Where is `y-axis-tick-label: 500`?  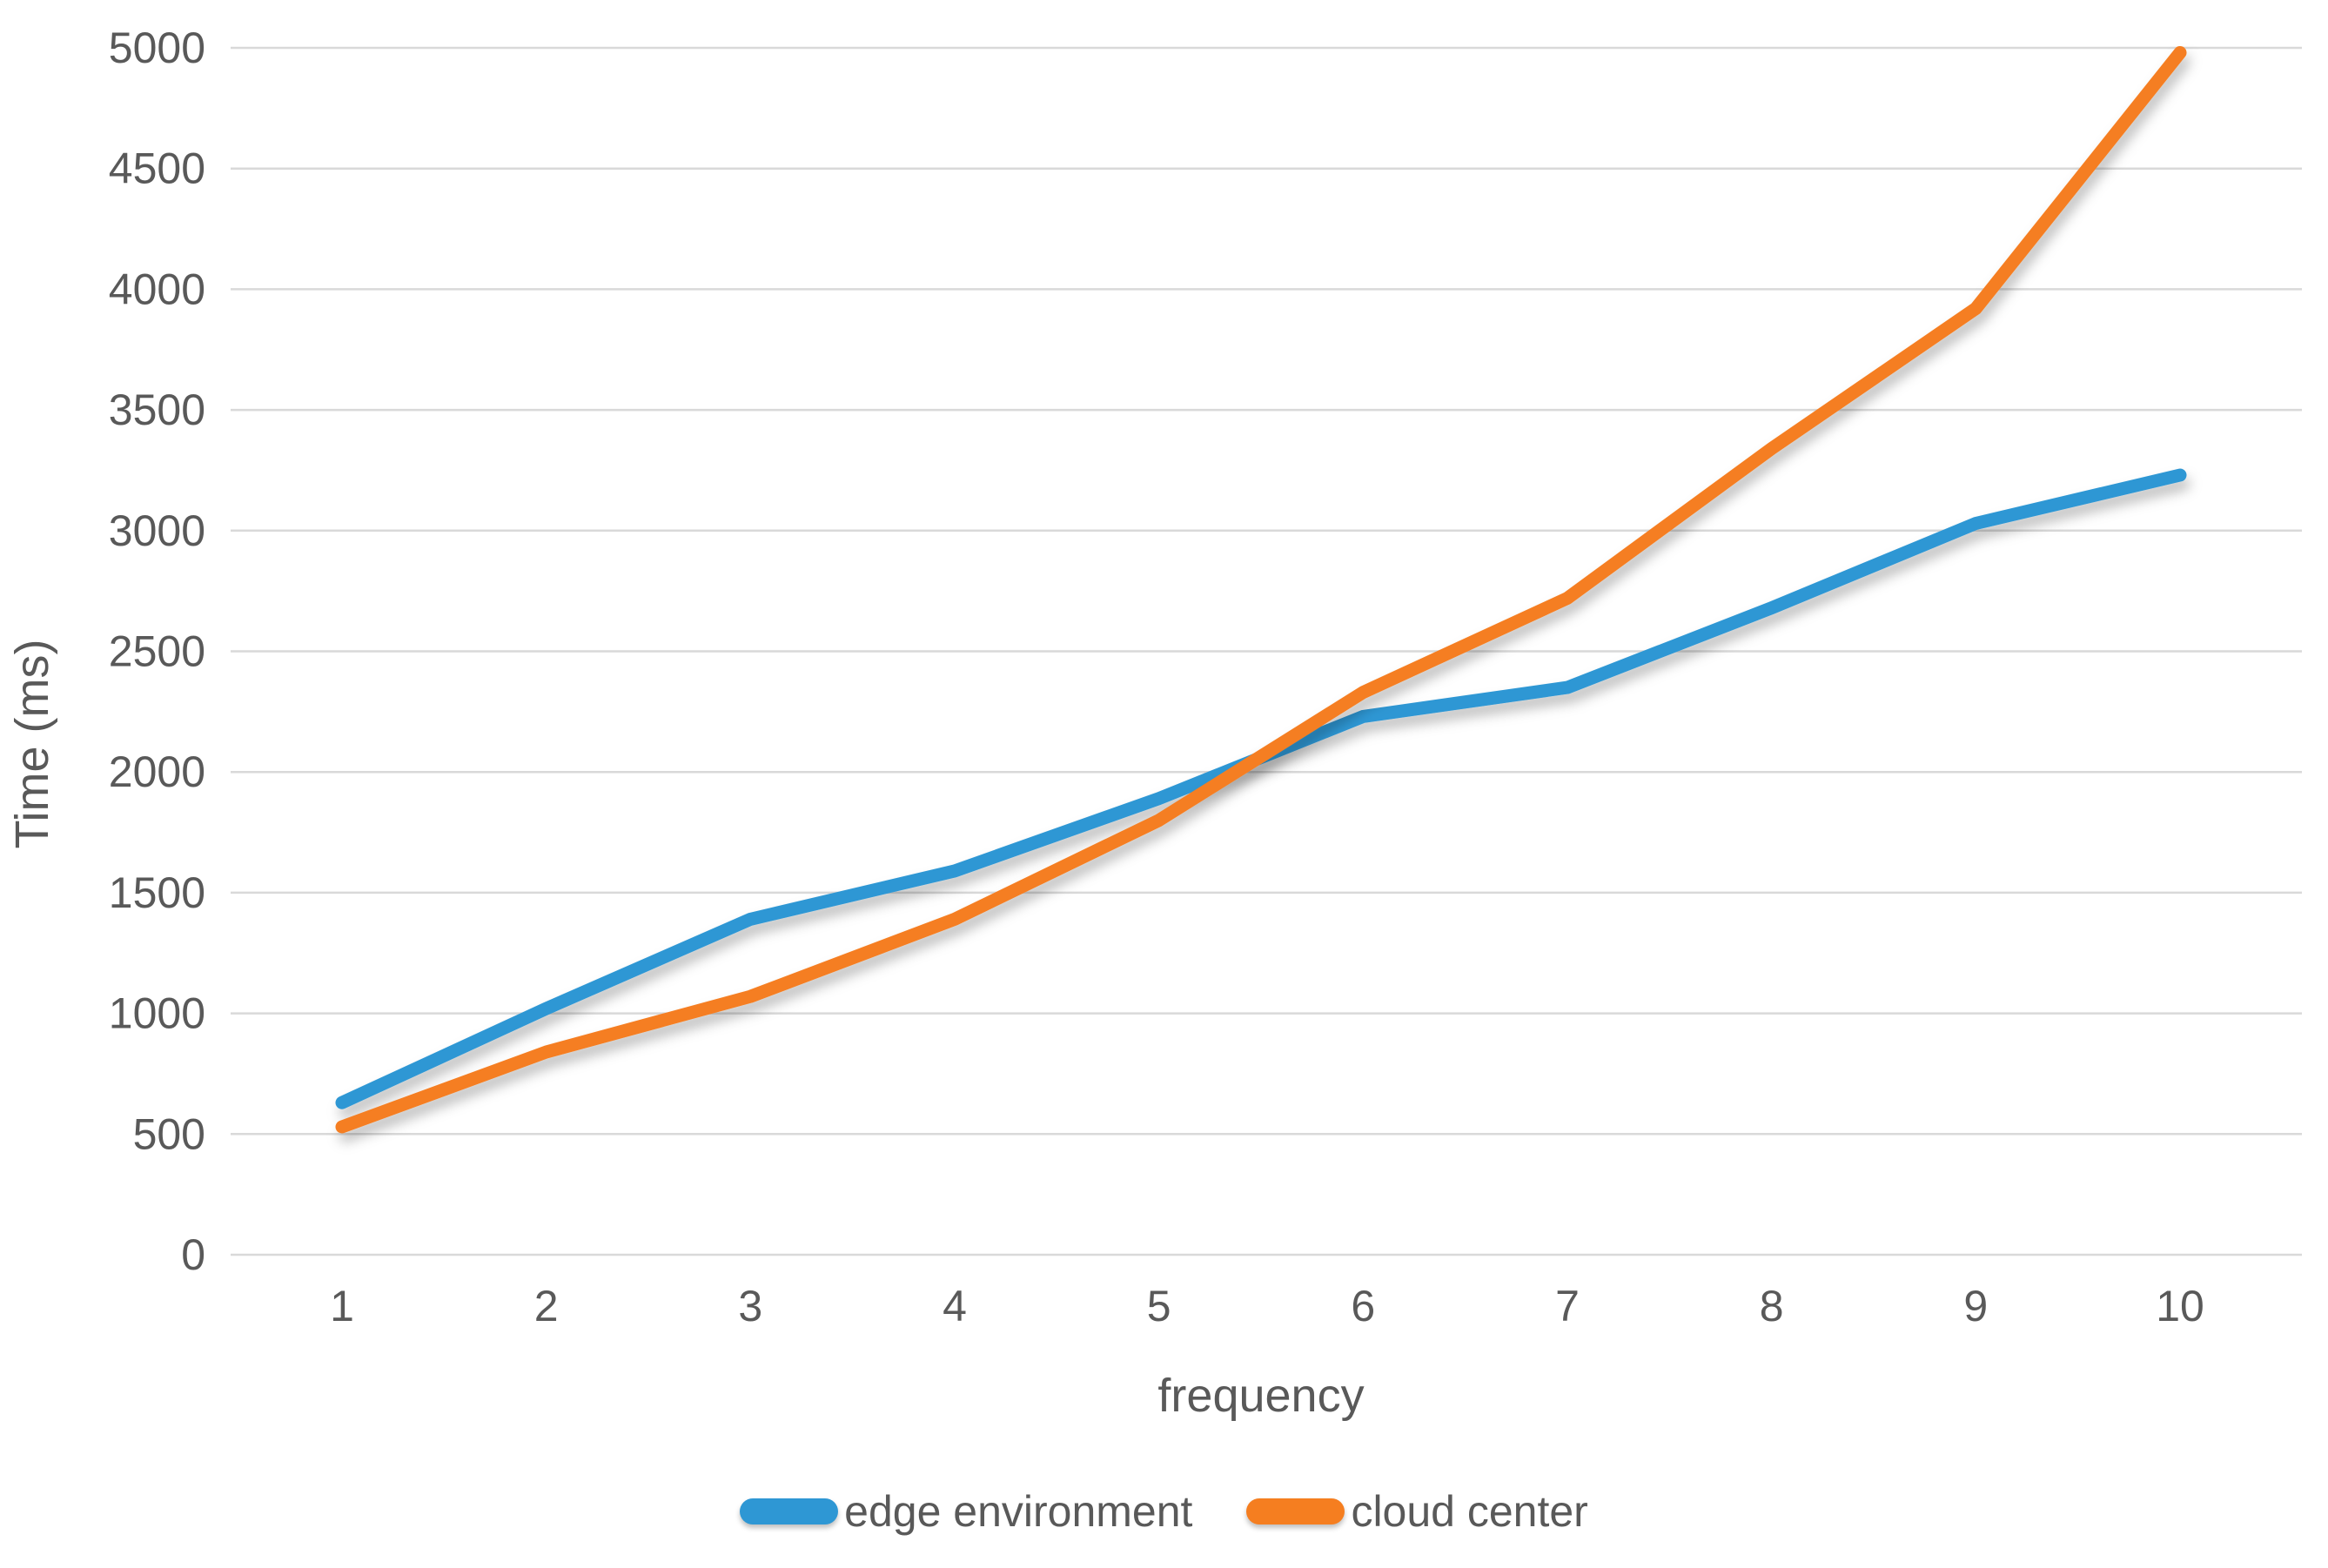 y-axis-tick-label: 500 is located at coordinates (169, 1133).